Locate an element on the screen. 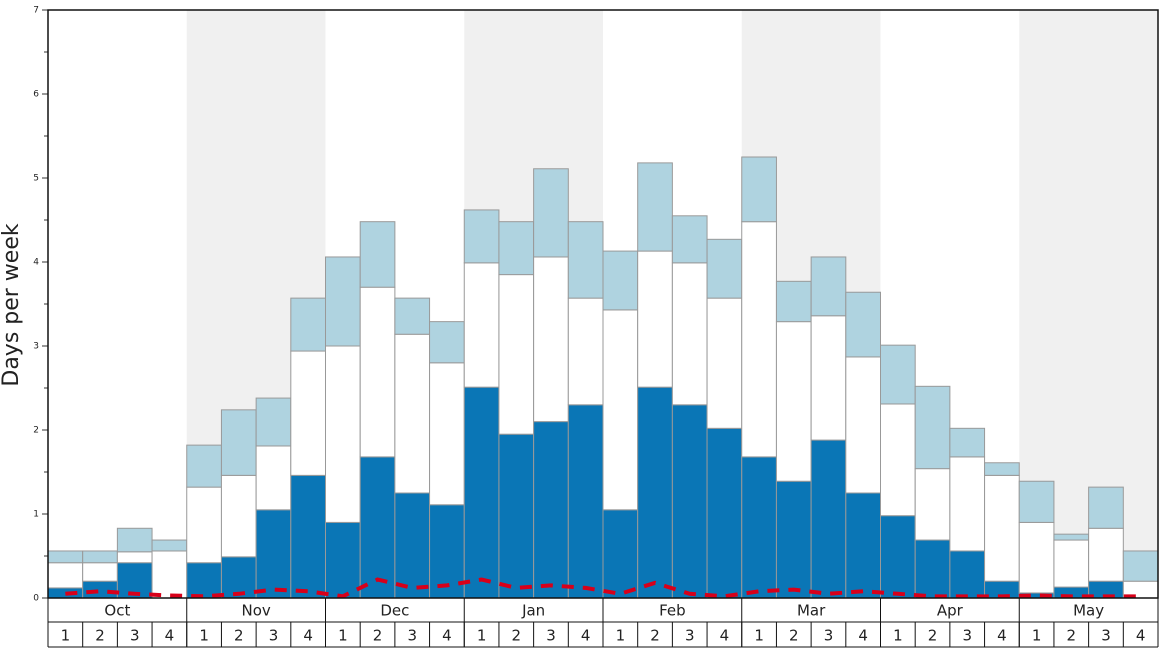 Image resolution: width=1168 pixels, height=648 pixels. y-tick-label: 3 is located at coordinates (36, 347).